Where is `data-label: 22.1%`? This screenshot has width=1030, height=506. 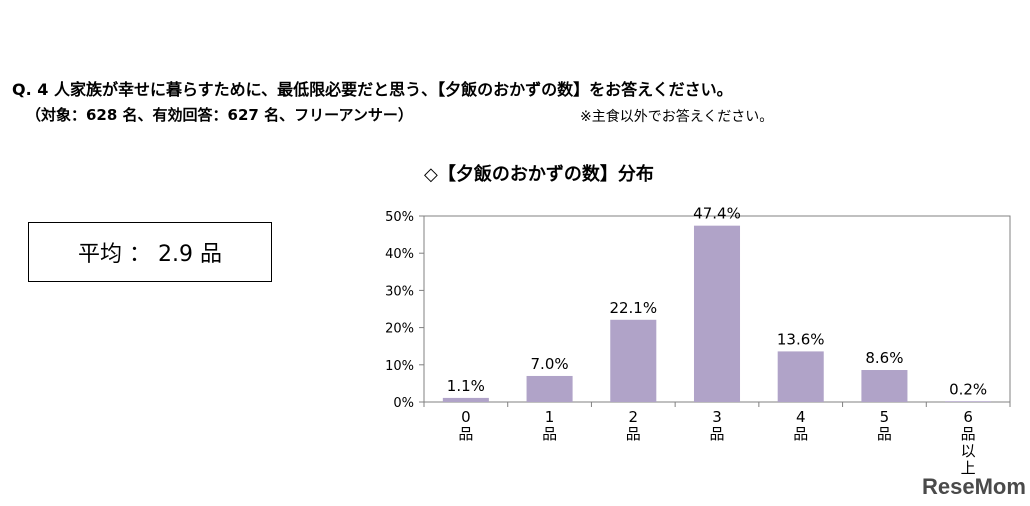
data-label: 22.1% is located at coordinates (633, 308).